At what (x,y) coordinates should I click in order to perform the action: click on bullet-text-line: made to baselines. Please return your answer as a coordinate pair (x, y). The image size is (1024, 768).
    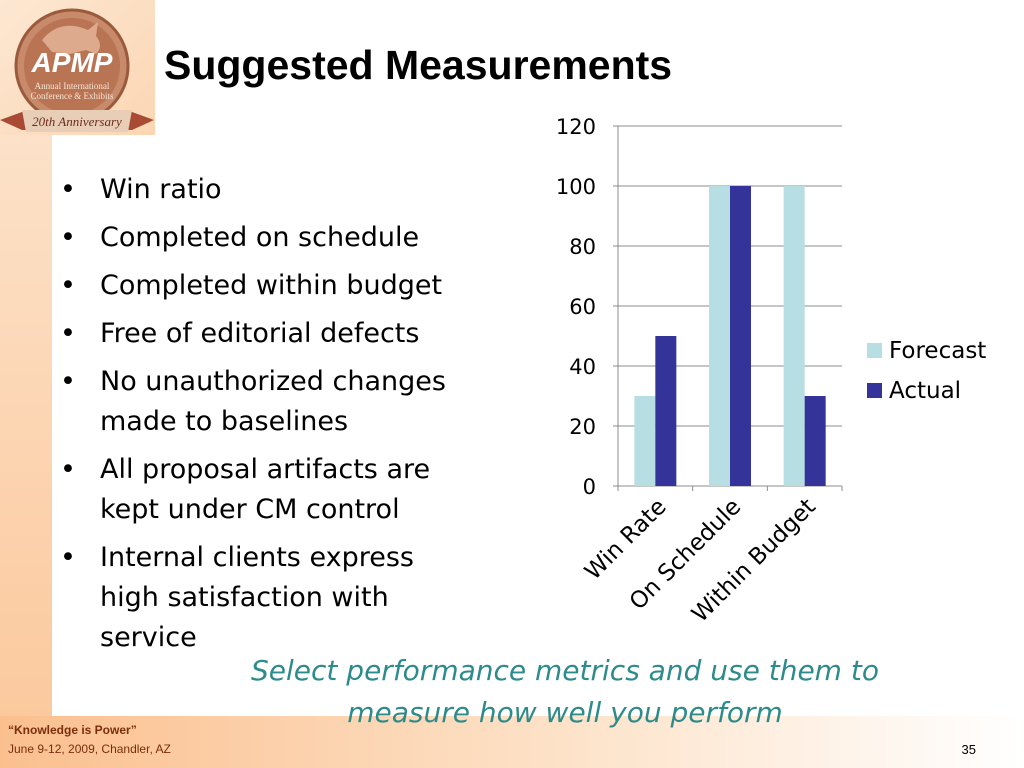
    Looking at the image, I should click on (224, 421).